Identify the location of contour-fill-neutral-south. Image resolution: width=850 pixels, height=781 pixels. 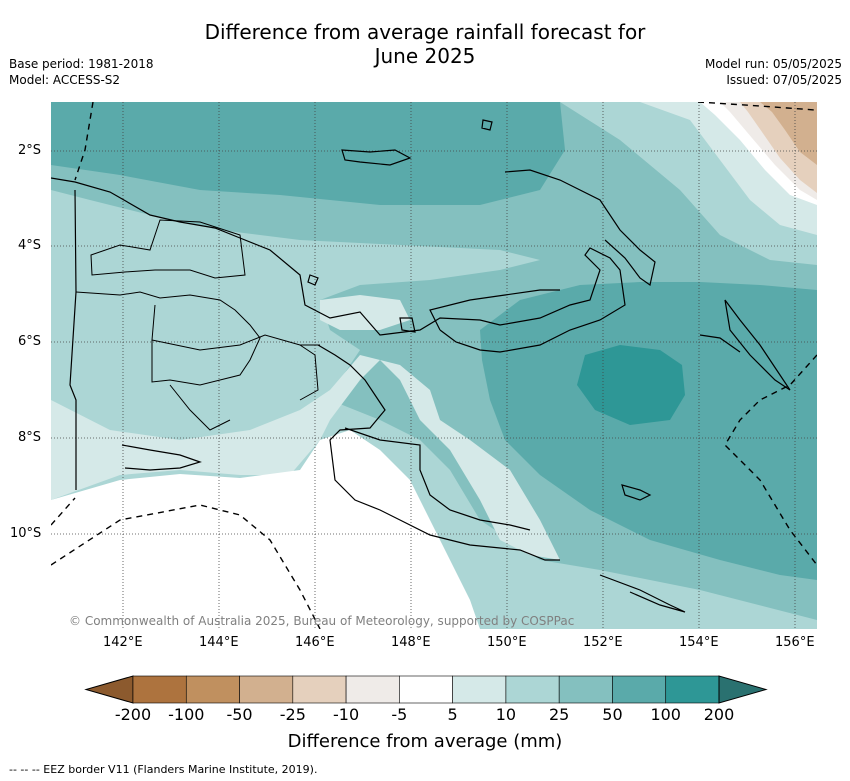
(265, 529).